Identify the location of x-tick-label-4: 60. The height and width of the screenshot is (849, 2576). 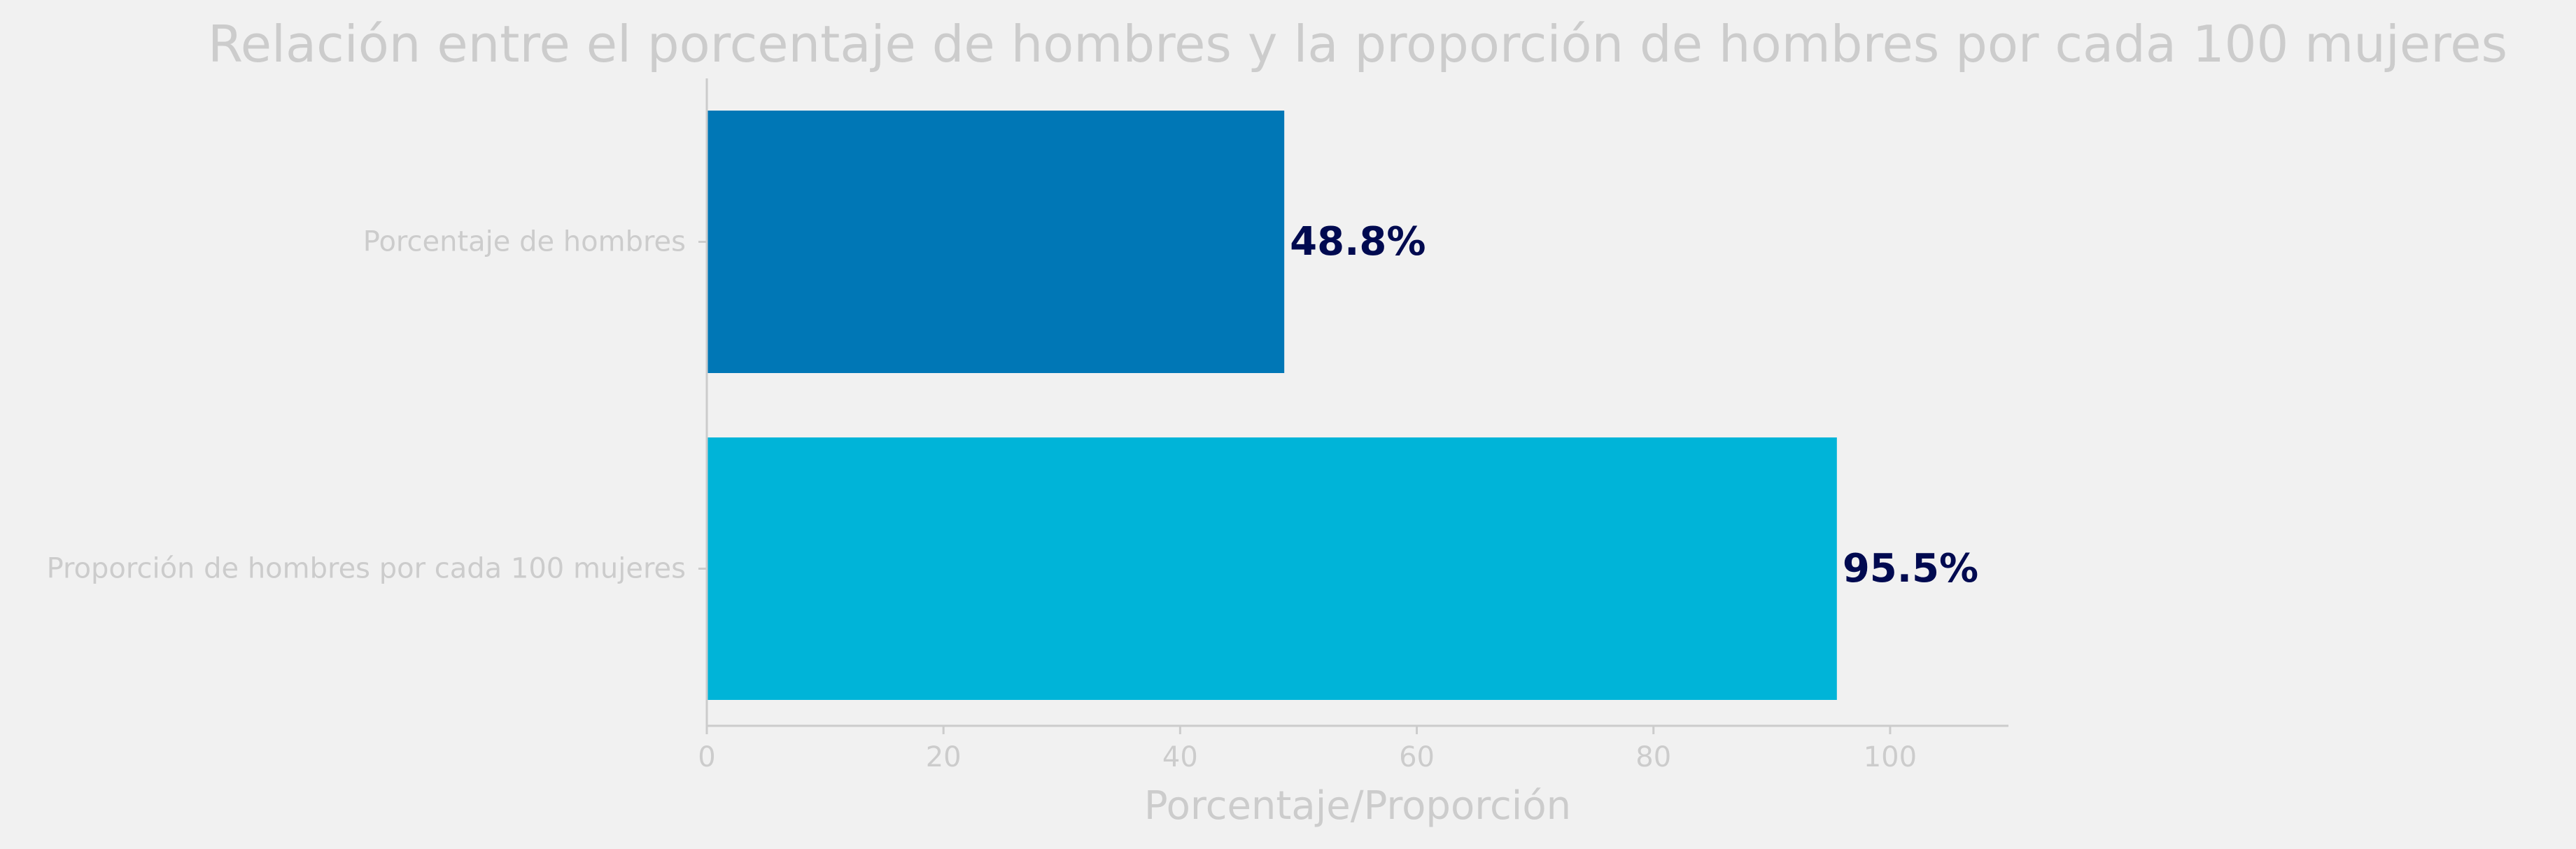
(1417, 757).